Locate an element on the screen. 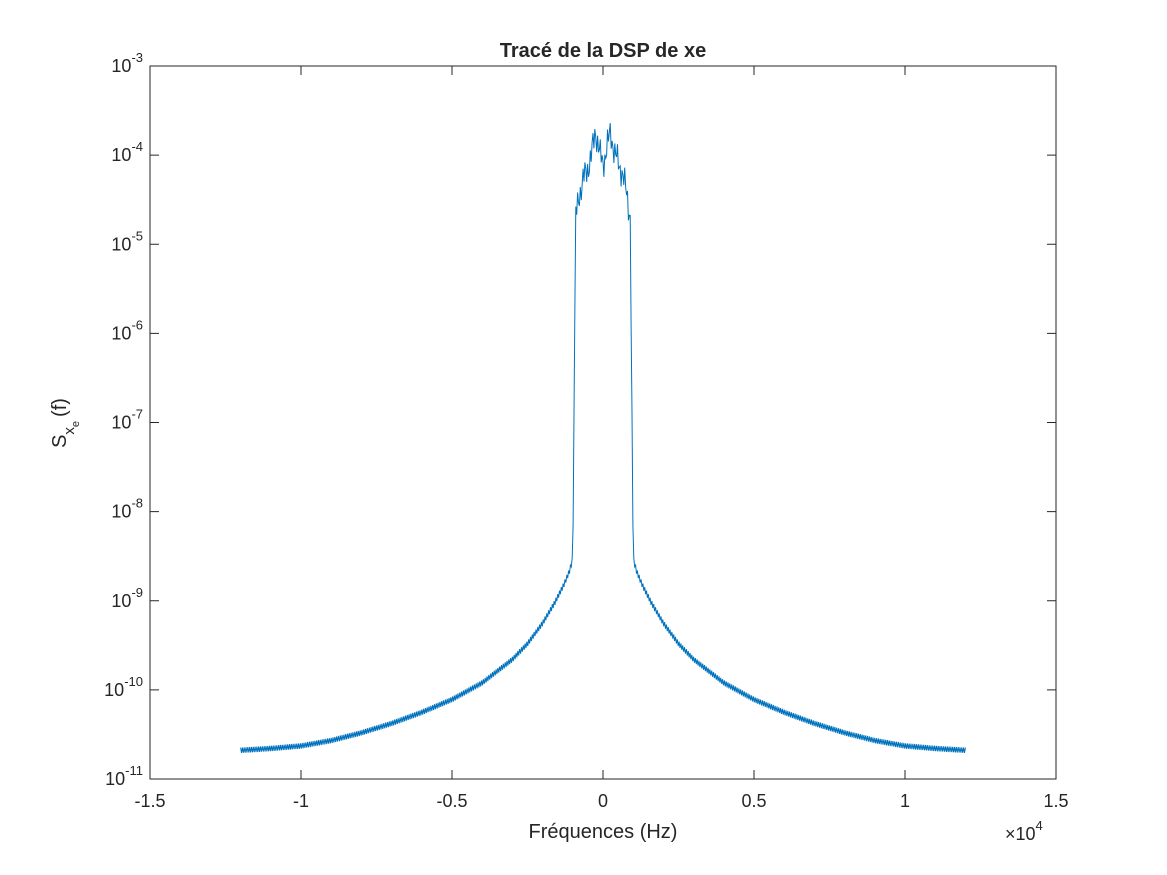 This screenshot has height=875, width=1167. y-tick-label: 10⁻¹¹ is located at coordinates (124, 776).